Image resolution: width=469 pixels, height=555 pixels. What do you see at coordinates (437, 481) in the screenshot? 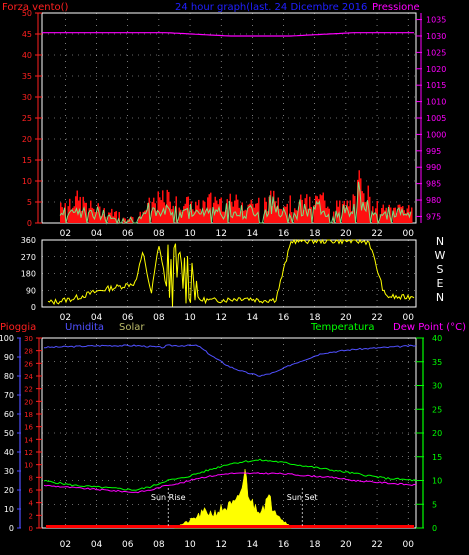
I see `temp-tick-label: 10` at bounding box center [437, 481].